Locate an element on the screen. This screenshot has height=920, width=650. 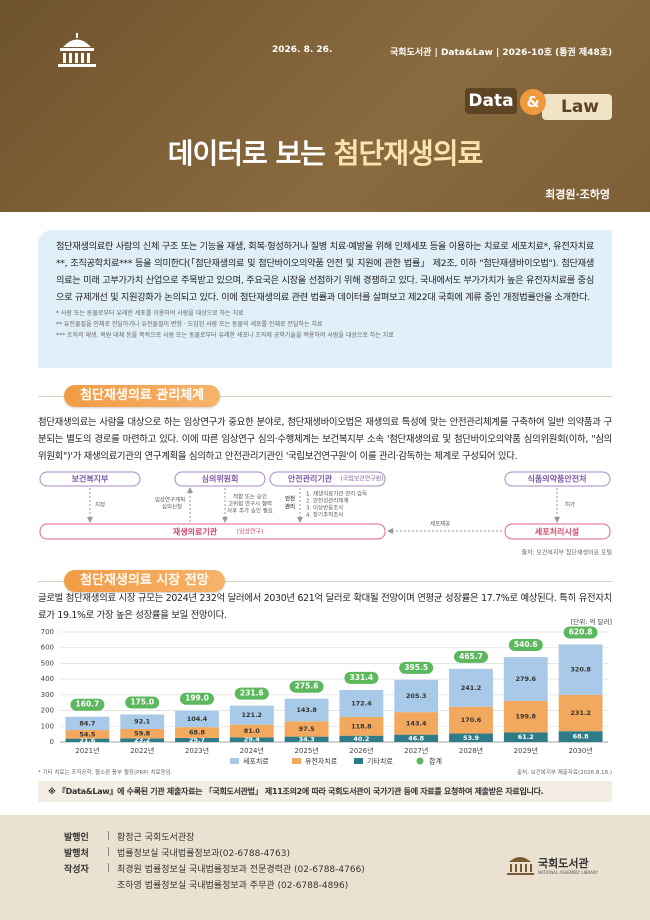
edge-label: 적합 또는 승인 is located at coordinates (250, 497).